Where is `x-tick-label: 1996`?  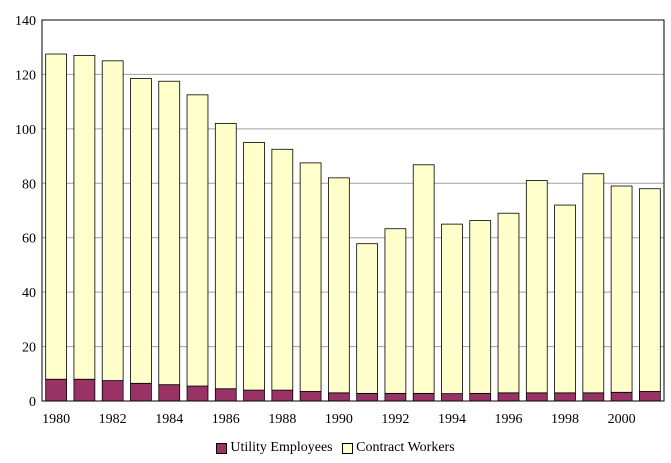
x-tick-label: 1996 is located at coordinates (509, 419).